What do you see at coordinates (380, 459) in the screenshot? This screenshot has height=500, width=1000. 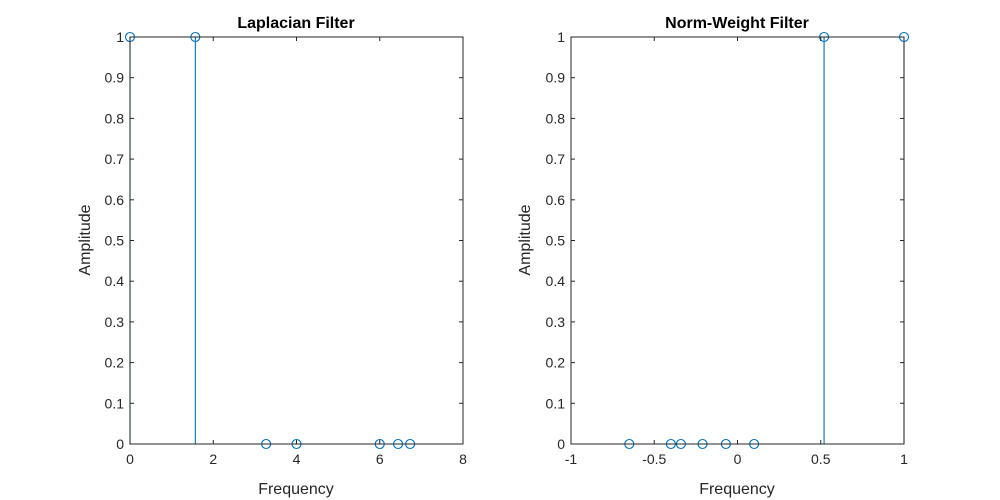 I see `x-tick-label: 6` at bounding box center [380, 459].